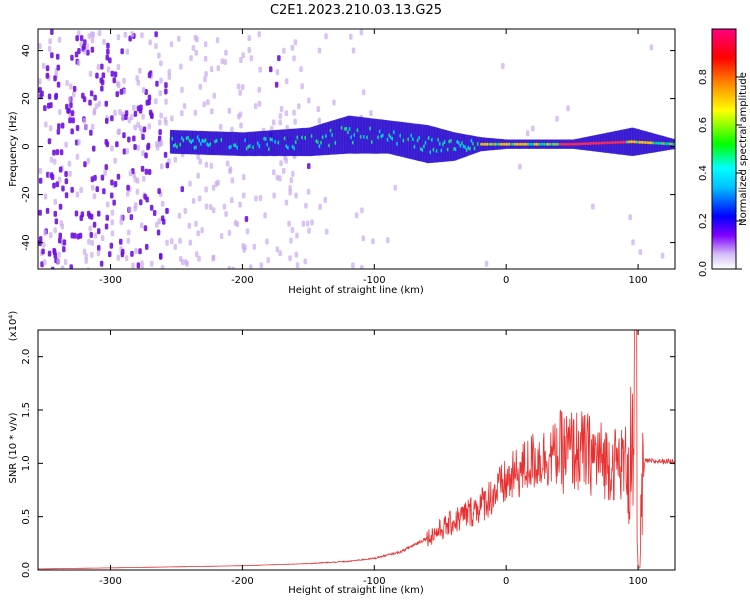 The image size is (750, 600). Describe the element at coordinates (242, 280) in the screenshot. I see `spectrogram-xtick-label: -200` at that location.